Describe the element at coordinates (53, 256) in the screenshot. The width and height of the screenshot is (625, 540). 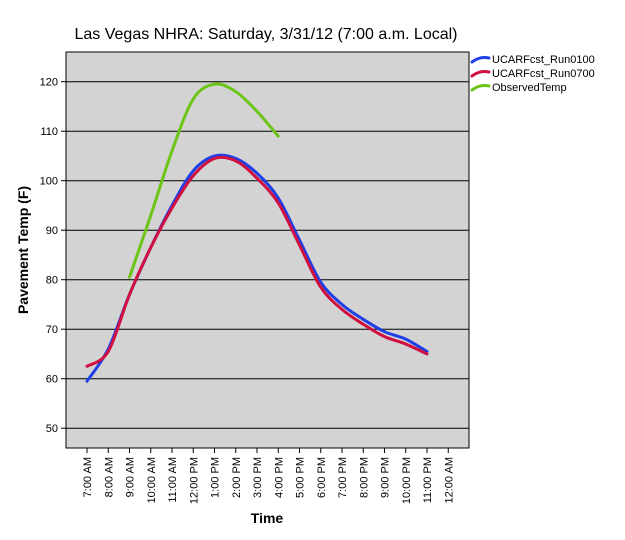
I see `y-axis-ticks: 50 60 70 80 90 100 110 120` at that location.